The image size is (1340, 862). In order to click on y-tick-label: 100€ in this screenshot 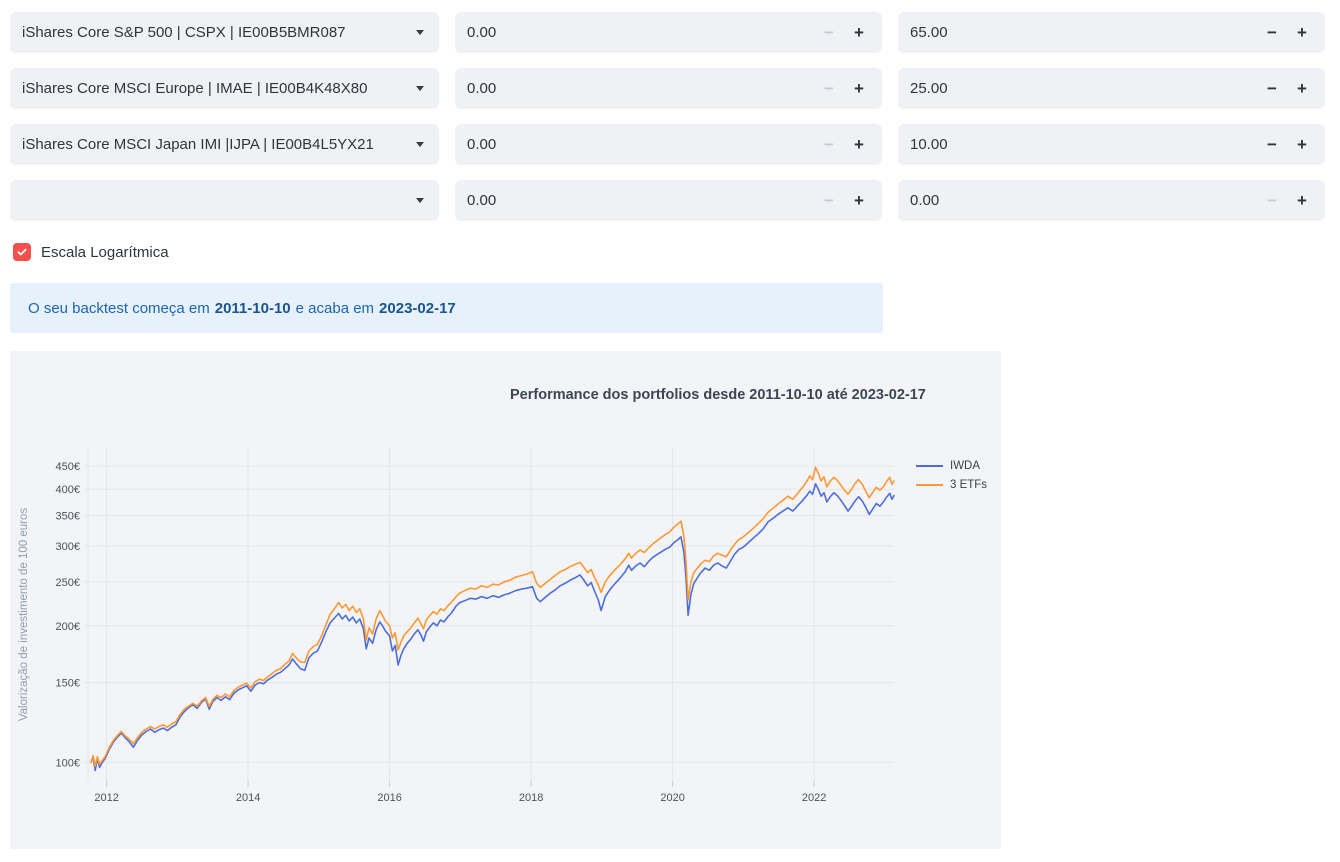, I will do `click(68, 763)`.